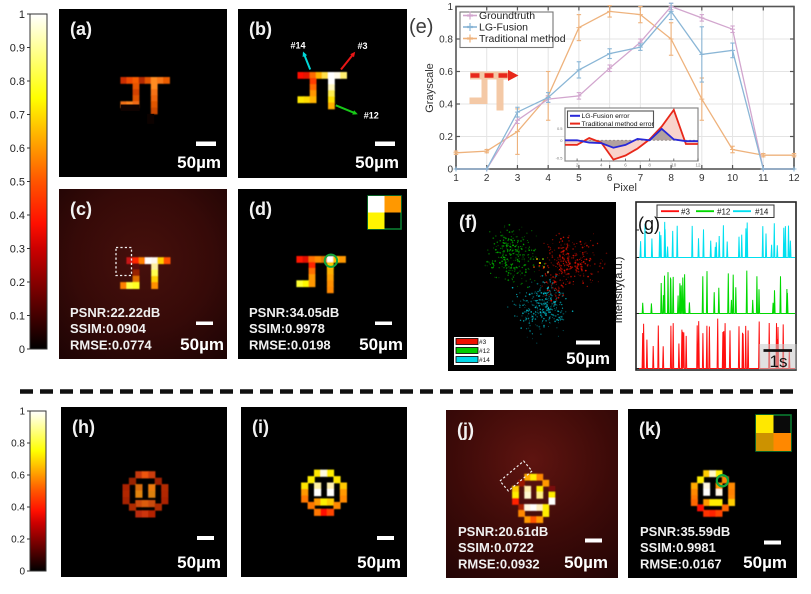  Describe the element at coordinates (421, 27) in the screenshot. I see `svg-text: (e)` at that location.